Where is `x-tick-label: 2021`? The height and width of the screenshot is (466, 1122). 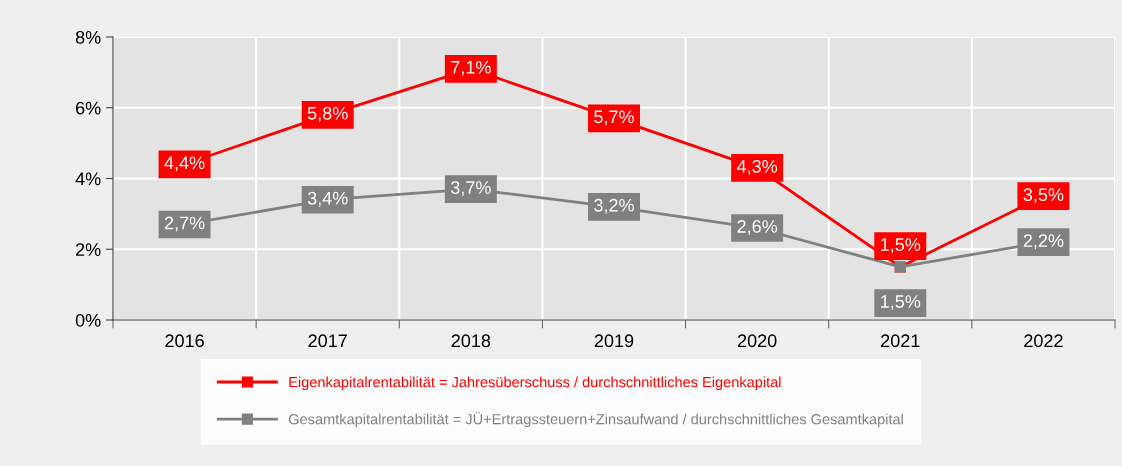
x-tick-label: 2021 is located at coordinates (900, 341).